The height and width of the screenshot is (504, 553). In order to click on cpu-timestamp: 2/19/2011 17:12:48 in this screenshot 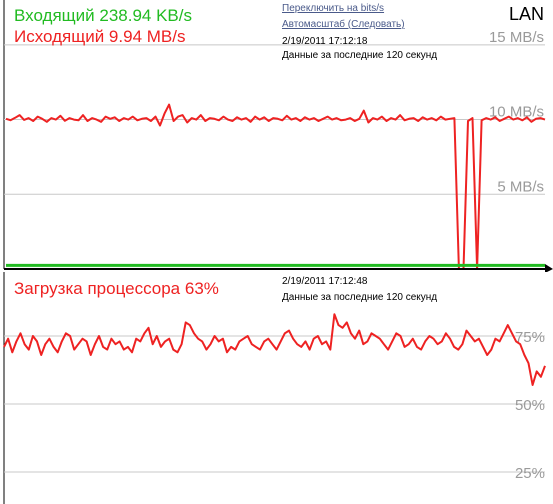, I will do `click(325, 281)`.